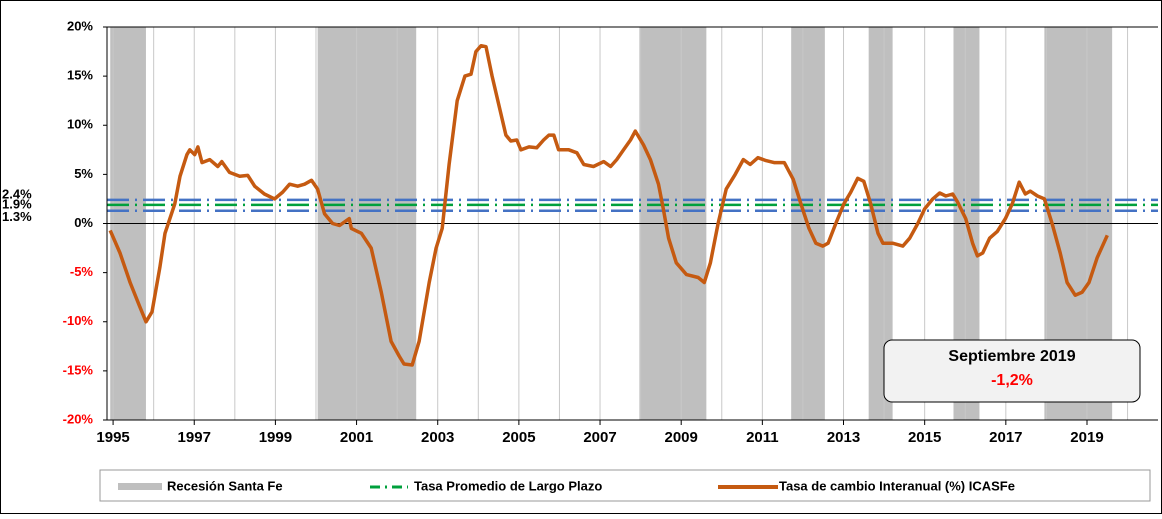 The height and width of the screenshot is (519, 1162). I want to click on y-tick-label: 5%, so click(83, 173).